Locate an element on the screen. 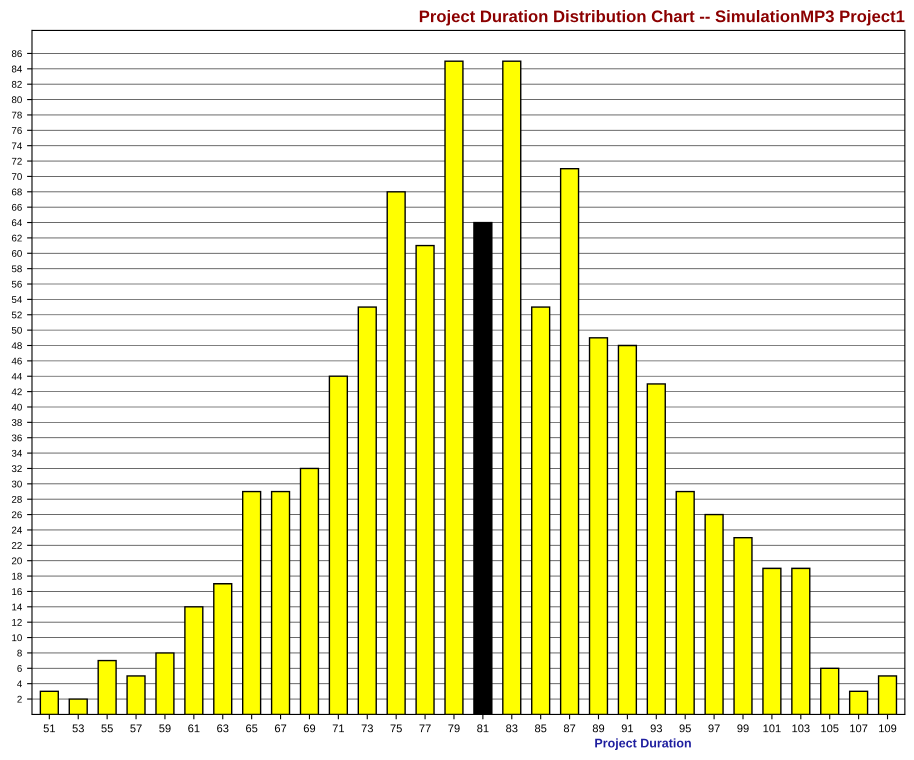 Image resolution: width=914 pixels, height=760 pixels. y-tick-label: 46 is located at coordinates (17, 361).